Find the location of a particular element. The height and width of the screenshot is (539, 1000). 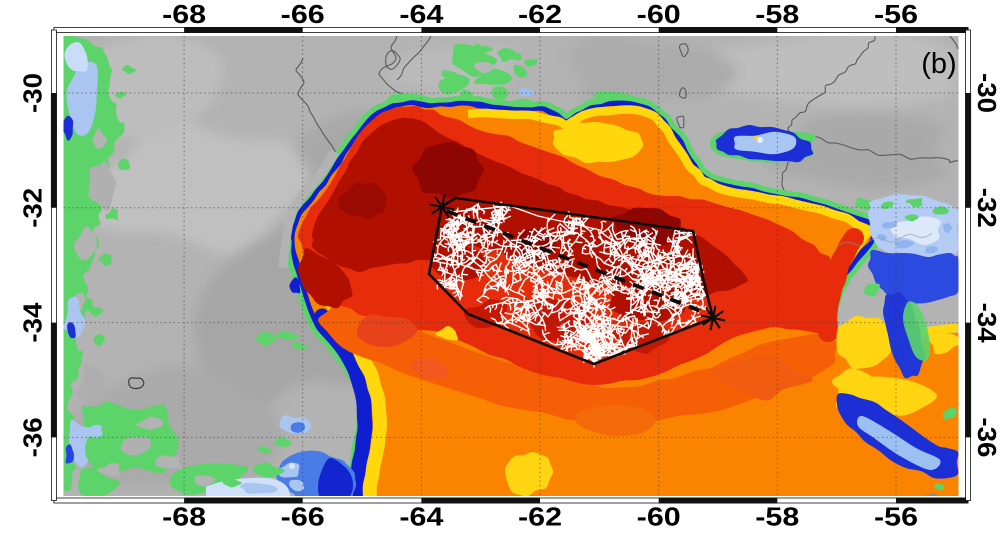

svg-text: (b) is located at coordinates (938, 64).